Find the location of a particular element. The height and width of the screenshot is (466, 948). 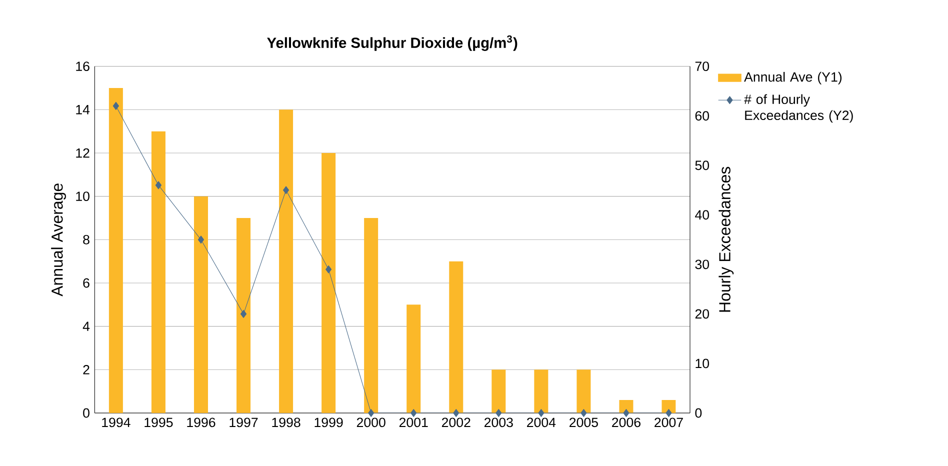

y2-tick-label: 10 is located at coordinates (703, 363).